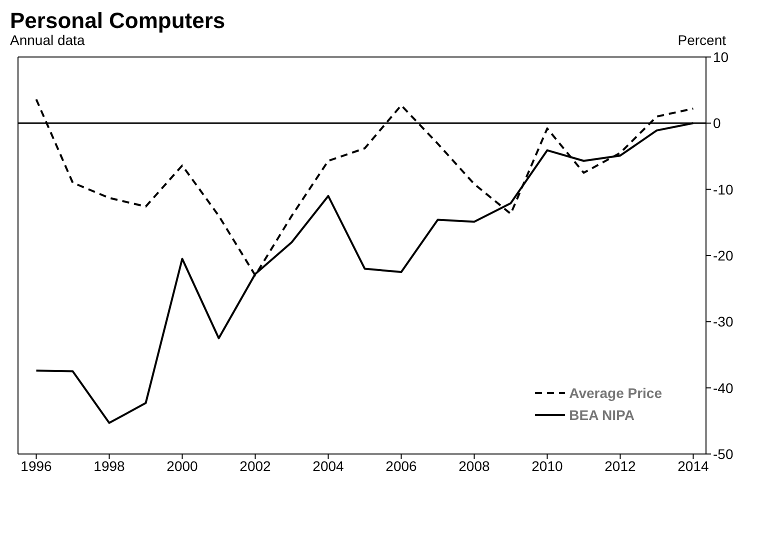  Describe the element at coordinates (717, 123) in the screenshot. I see `y-tick-label: 0` at that location.